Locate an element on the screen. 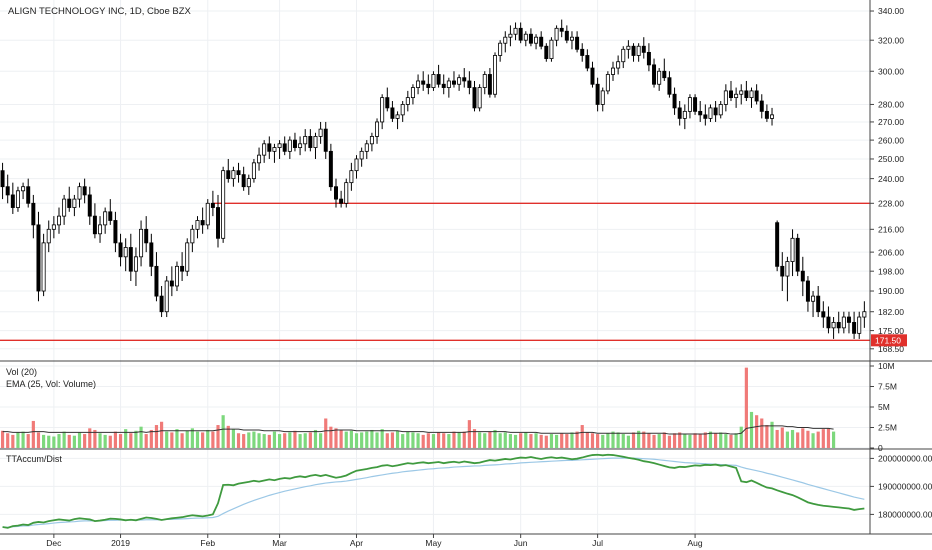 Image resolution: width=932 pixels, height=550 pixels. price-tick-label: 240.00 is located at coordinates (891, 179).